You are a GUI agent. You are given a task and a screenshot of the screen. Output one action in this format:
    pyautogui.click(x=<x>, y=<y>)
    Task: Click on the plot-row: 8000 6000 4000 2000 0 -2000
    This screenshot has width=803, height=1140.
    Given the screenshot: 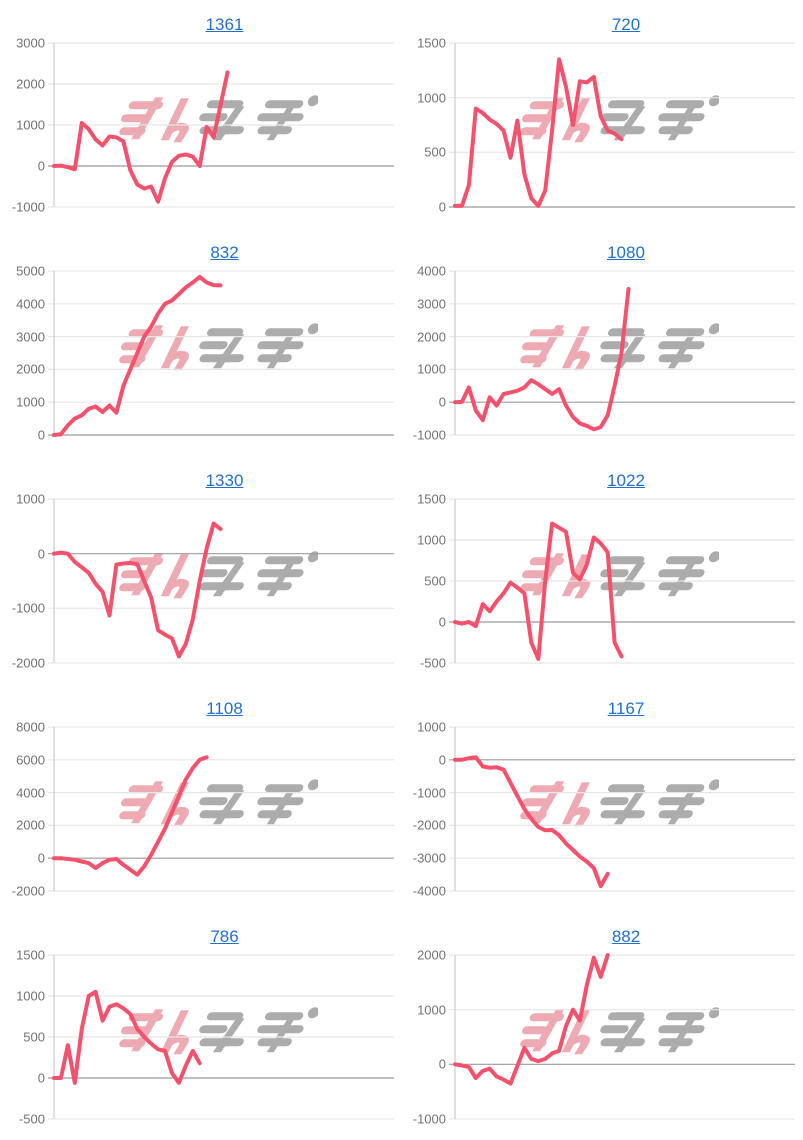 What is the action you would take?
    pyautogui.click(x=200, y=809)
    